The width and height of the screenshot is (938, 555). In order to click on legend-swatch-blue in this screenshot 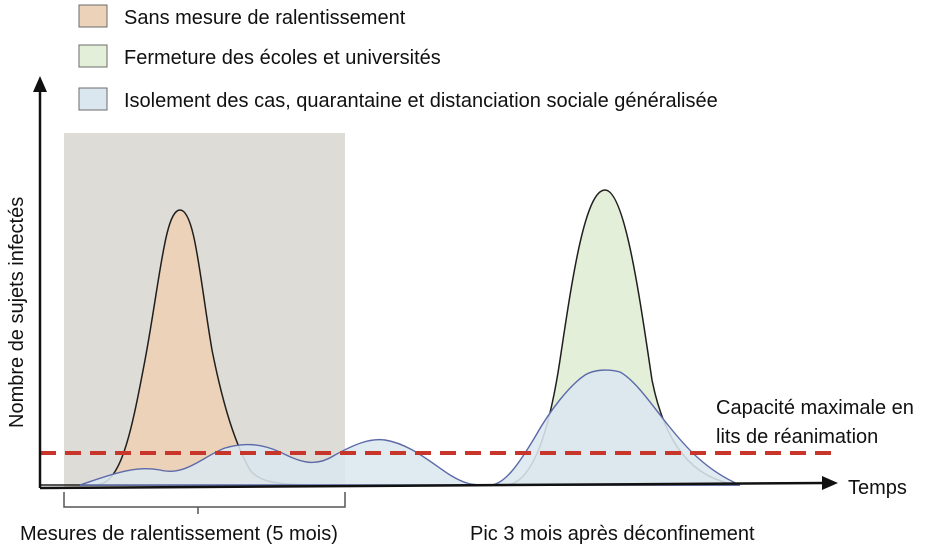, I will do `click(93, 99)`.